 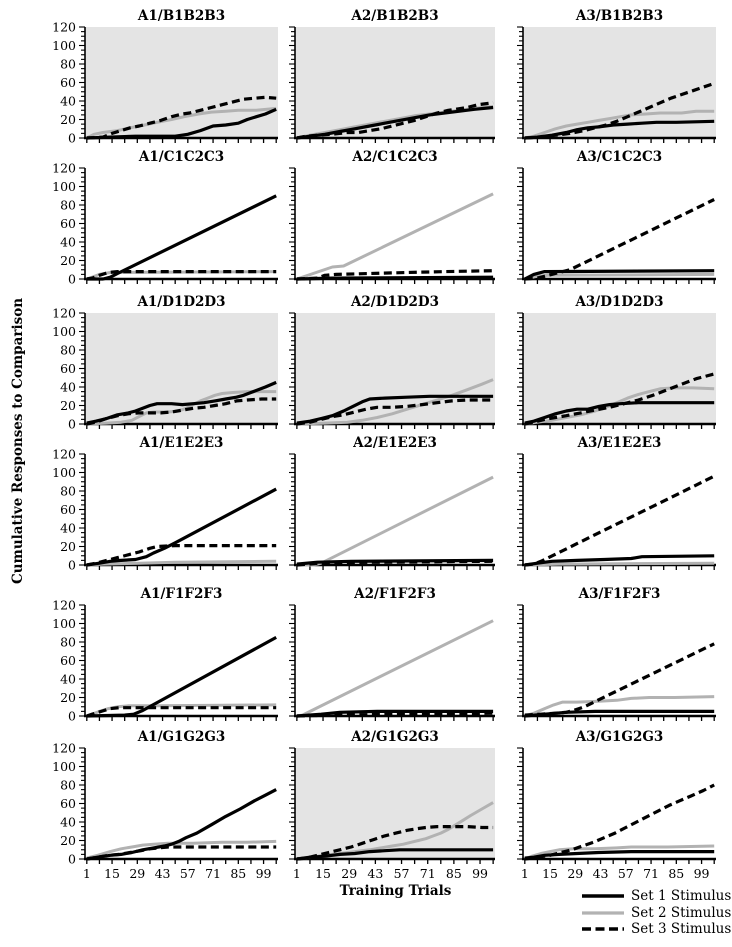 I want to click on panel-a2-b1b2b3: A2/B1B2B3, so click(x=370, y=93).